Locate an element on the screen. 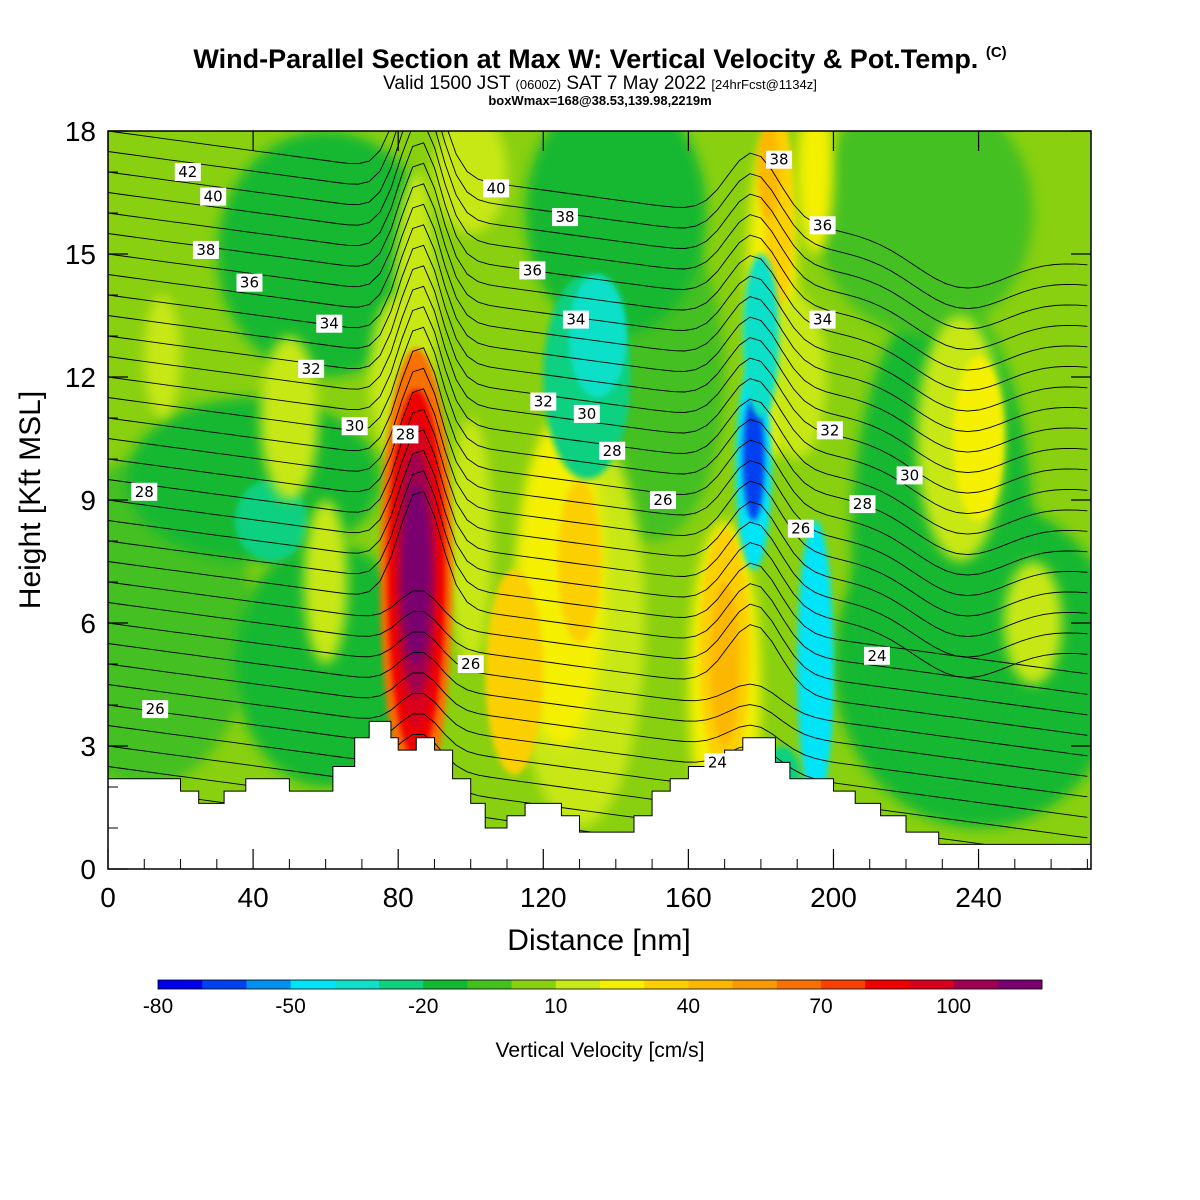 The image size is (1200, 1200). x-tick-label: 200 is located at coordinates (833, 897).